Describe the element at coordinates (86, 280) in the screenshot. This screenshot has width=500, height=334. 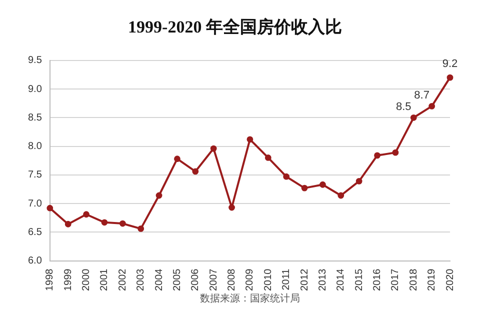
I see `x-tick-label: 2000` at that location.